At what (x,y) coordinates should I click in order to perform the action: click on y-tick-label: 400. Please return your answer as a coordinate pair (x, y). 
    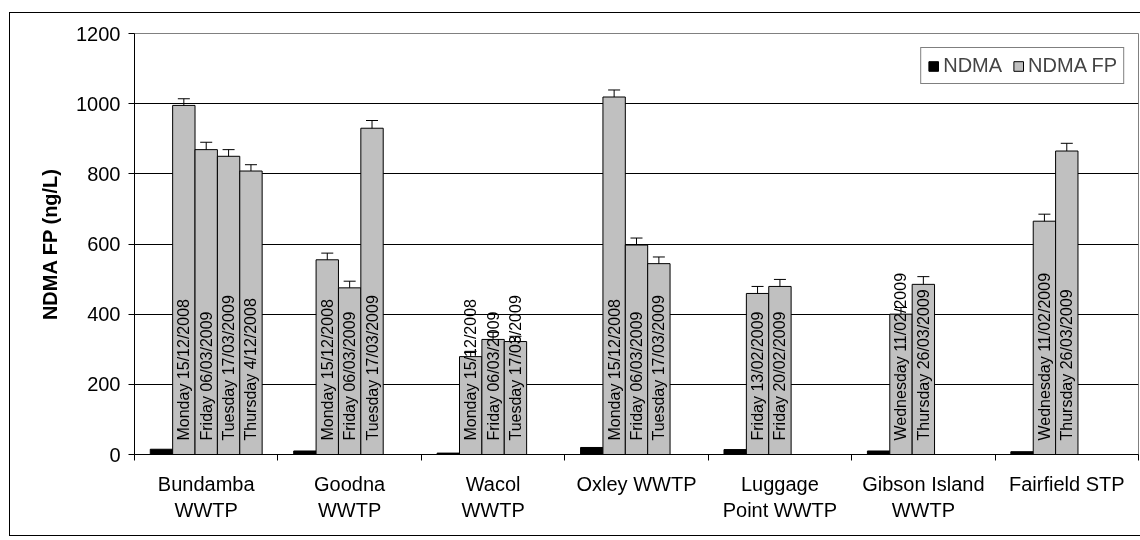
    Looking at the image, I should click on (104, 314).